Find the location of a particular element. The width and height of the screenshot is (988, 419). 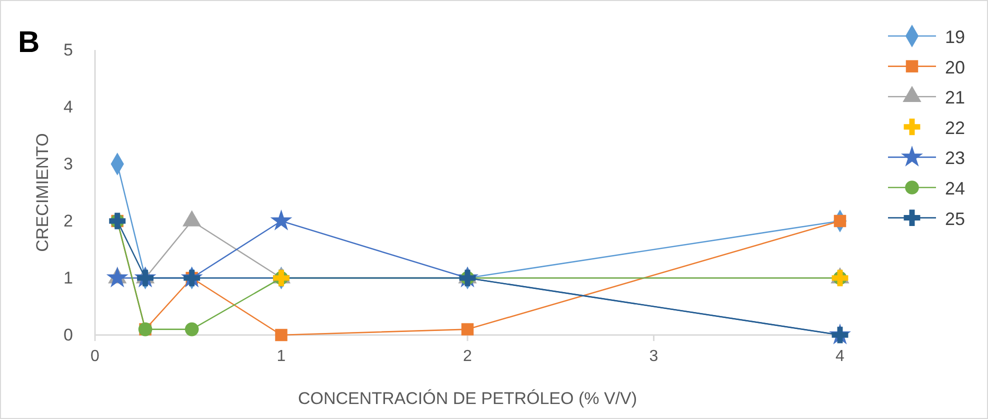

y-tick-label: 4 is located at coordinates (68, 107).